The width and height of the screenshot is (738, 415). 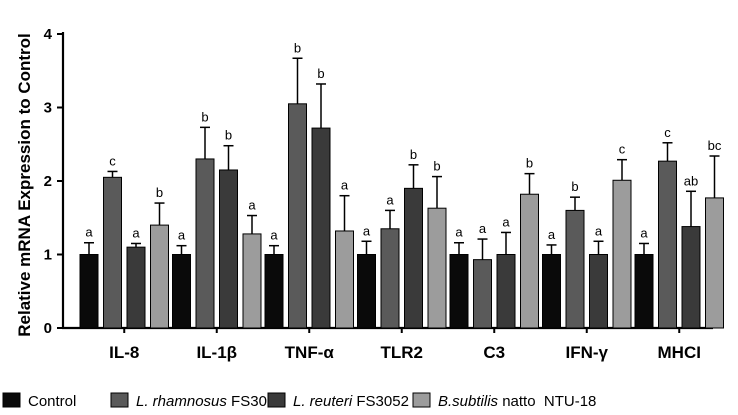 I want to click on x-tick-label: TNF-α, so click(x=310, y=352).